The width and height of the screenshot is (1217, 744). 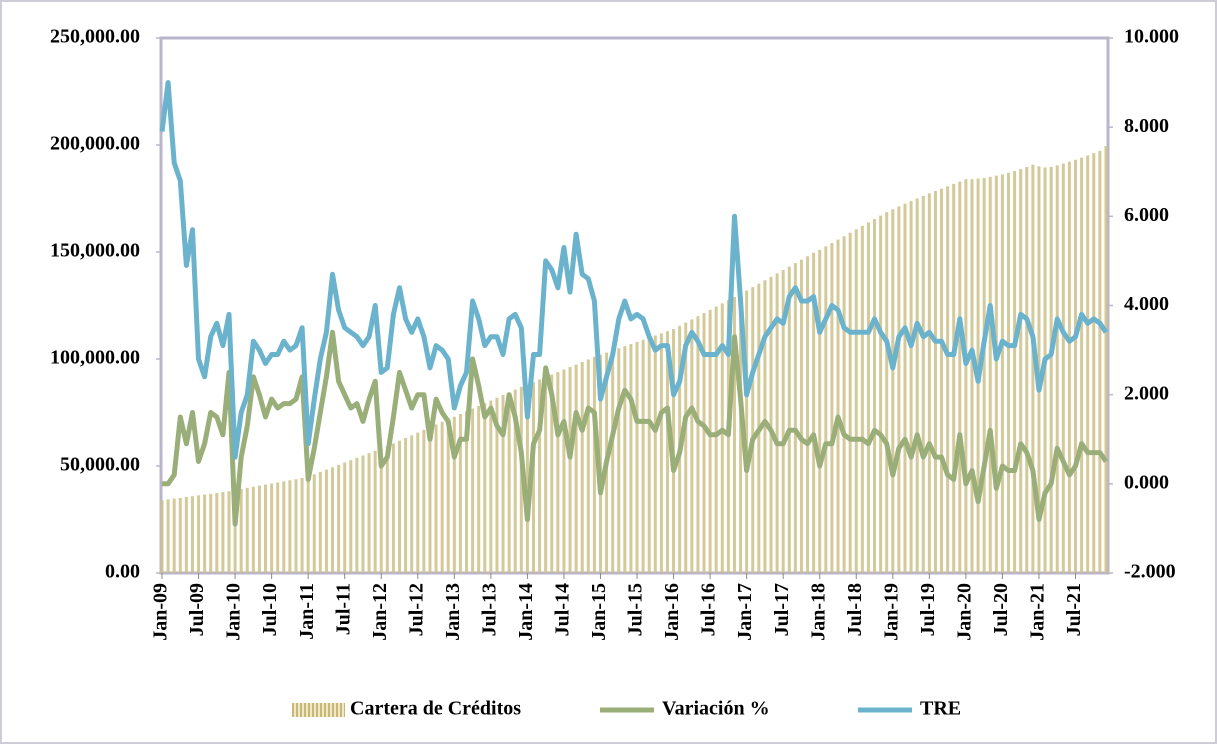 I want to click on y-tick-label: 50,000.00, so click(x=100, y=465).